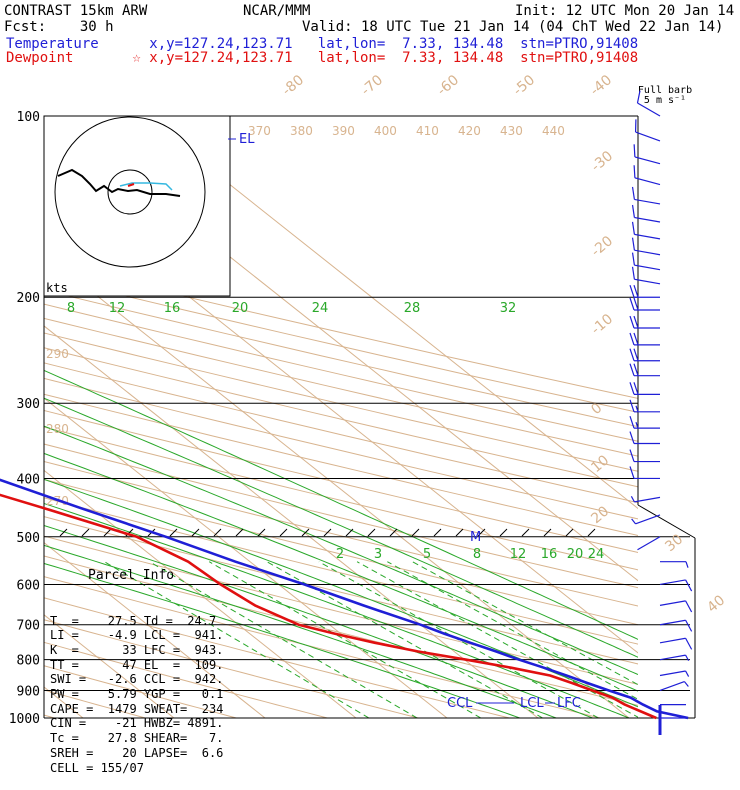 This screenshot has width=740, height=790. Describe the element at coordinates (136, 650) in the screenshot. I see `parcel-info-row: K = 33 LFC = 943.` at that location.